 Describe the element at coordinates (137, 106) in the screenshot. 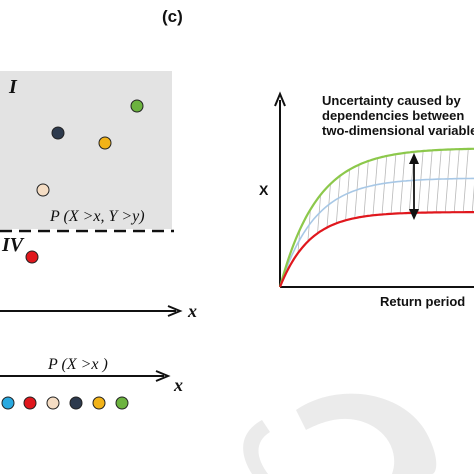

I see `region-point-green` at that location.